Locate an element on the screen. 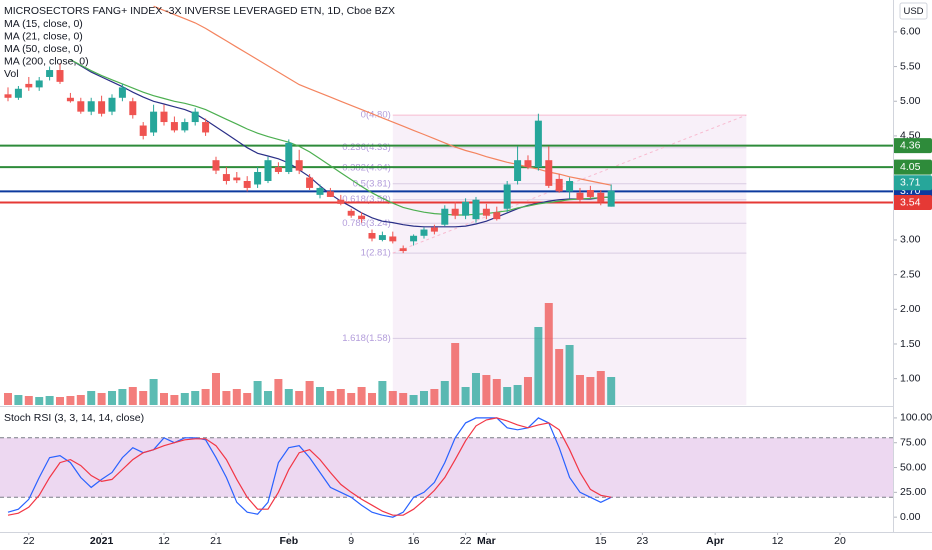 The image size is (932, 550). price-tag-label: 4.05 is located at coordinates (910, 167).